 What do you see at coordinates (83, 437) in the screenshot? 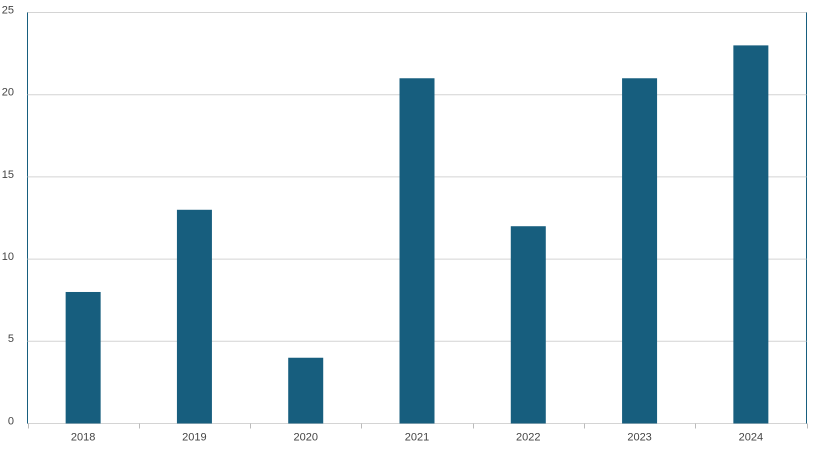
I see `x-tick-label: 2018` at bounding box center [83, 437].